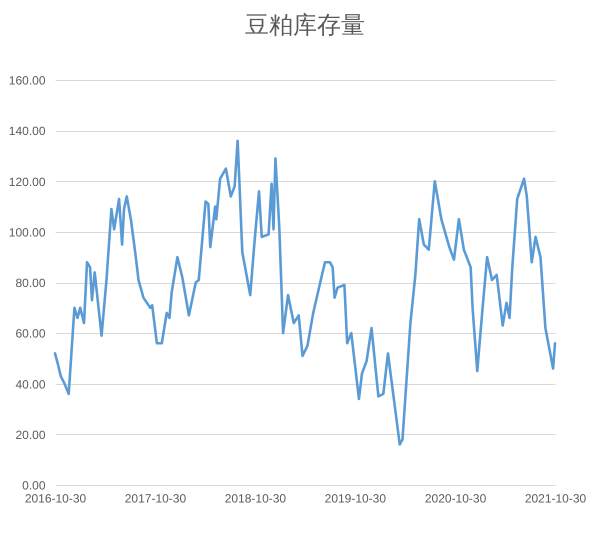 Image resolution: width=592 pixels, height=547 pixels. What do you see at coordinates (27, 181) in the screenshot?
I see `y-tick-label: 120.00` at bounding box center [27, 181].